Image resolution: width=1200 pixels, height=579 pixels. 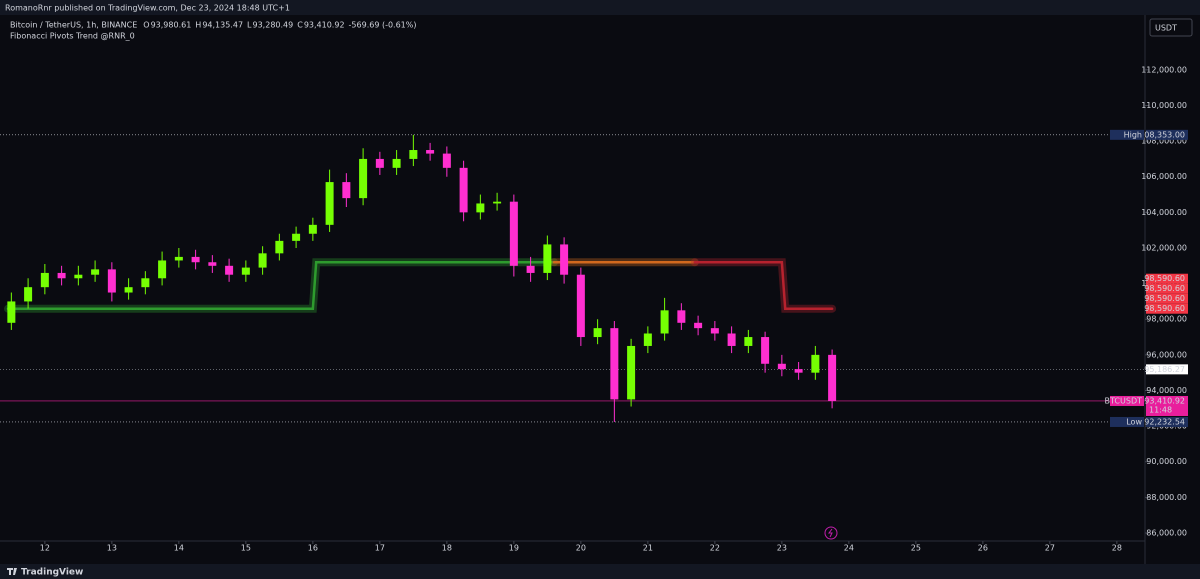 I want to click on x-tick-label: 26, so click(x=983, y=548).